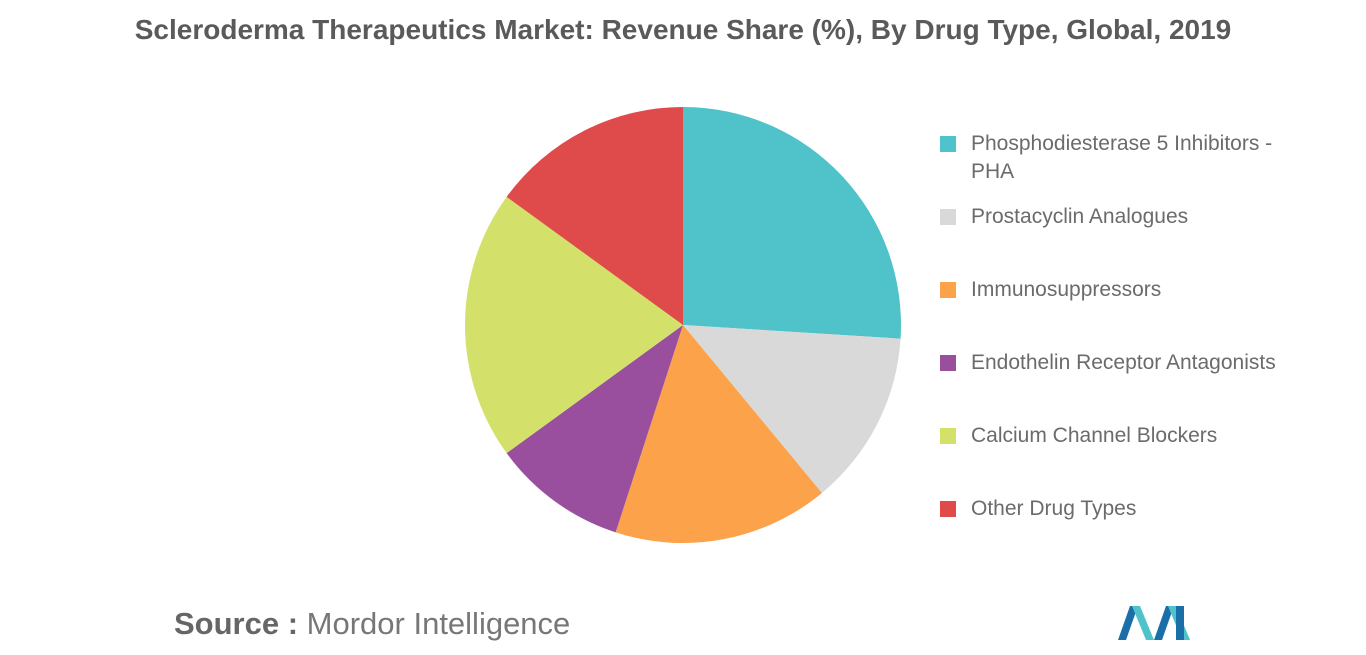  What do you see at coordinates (1123, 362) in the screenshot?
I see `legend-label: Endothelin Receptor Antagonists` at bounding box center [1123, 362].